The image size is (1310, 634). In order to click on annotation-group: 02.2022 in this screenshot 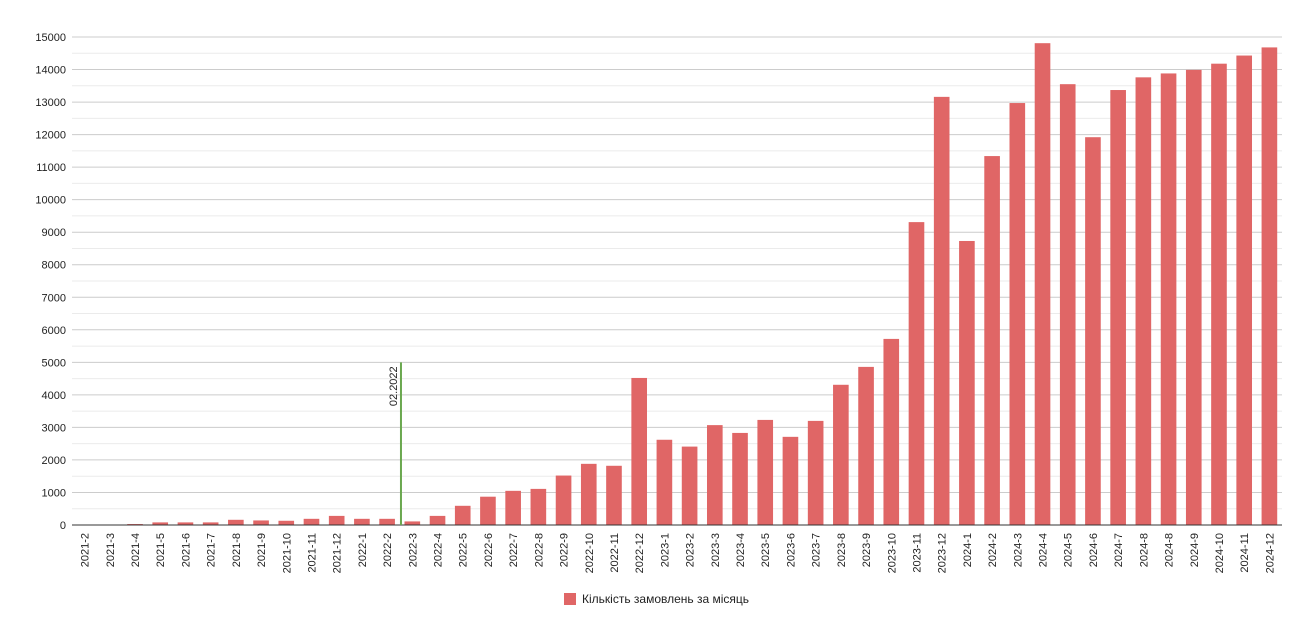, I will do `click(395, 443)`.